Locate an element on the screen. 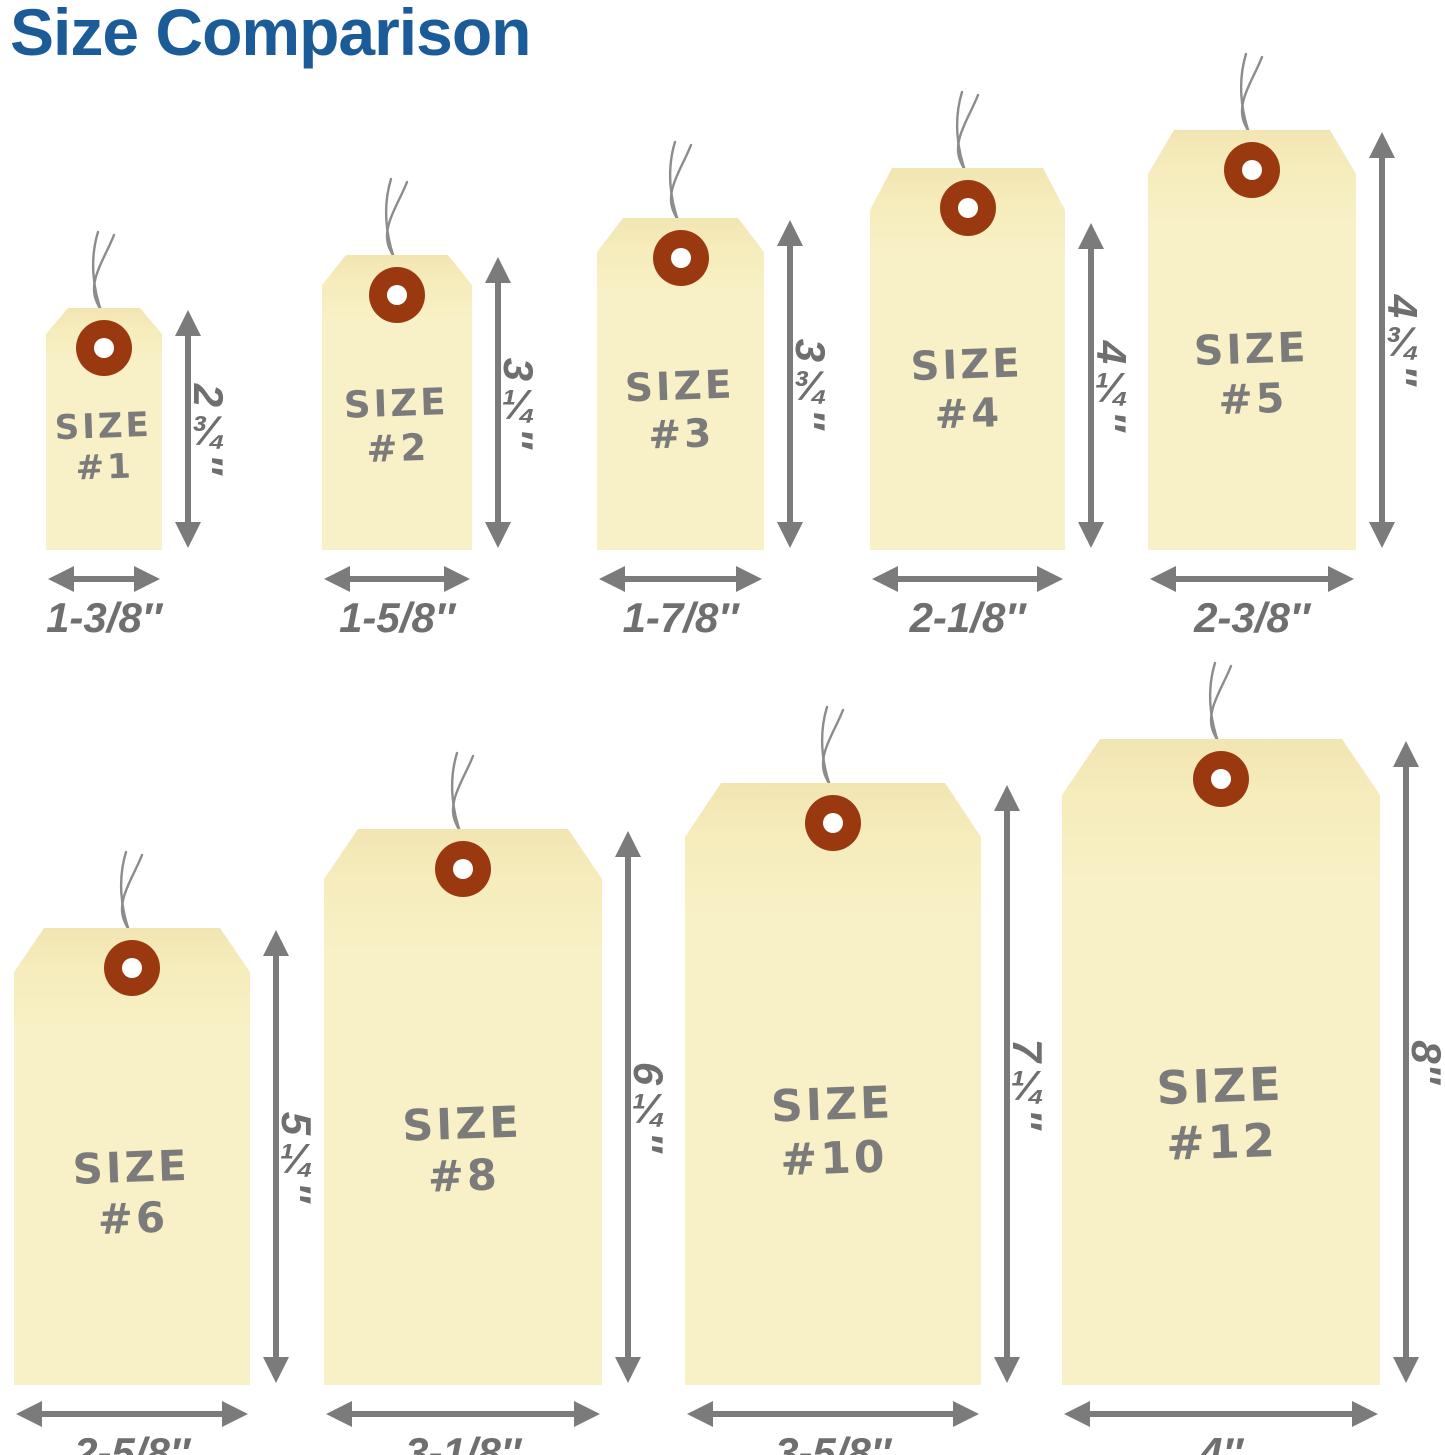 The image size is (1445, 1455). tag-unit-3: SIZE #3 3¾″ 1-7/8″ is located at coordinates (714, 429).